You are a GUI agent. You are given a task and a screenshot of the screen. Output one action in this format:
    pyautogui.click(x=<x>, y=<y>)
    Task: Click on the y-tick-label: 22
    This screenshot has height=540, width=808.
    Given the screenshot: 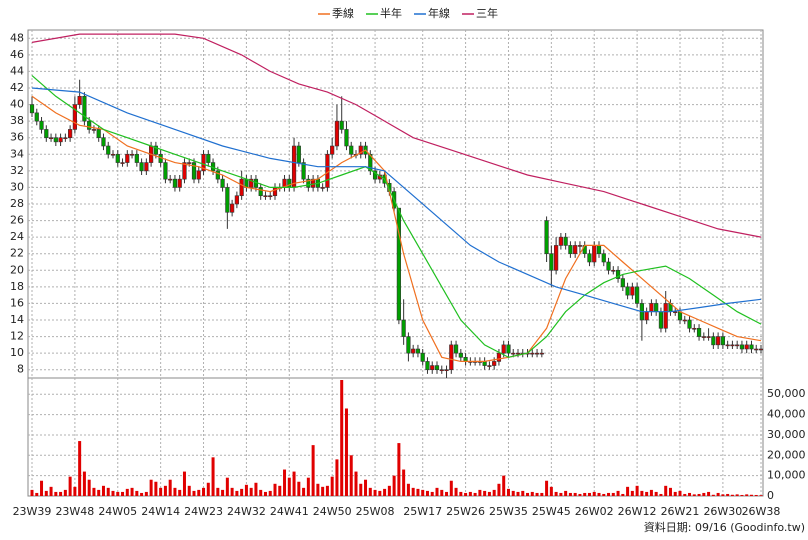 What is the action you would take?
    pyautogui.click(x=17, y=253)
    